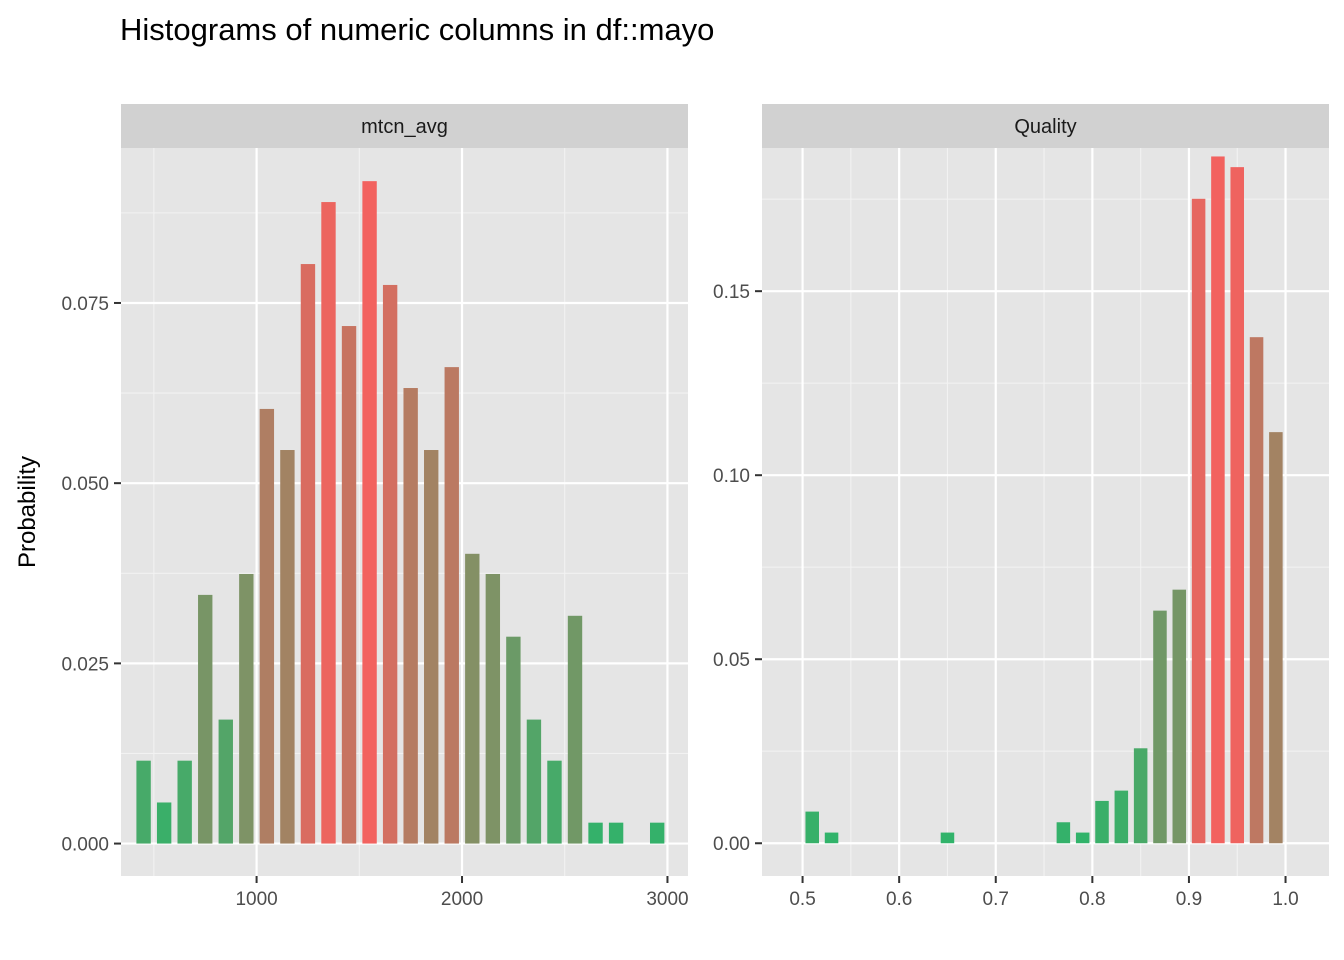 The height and width of the screenshot is (960, 1344). Describe the element at coordinates (667, 899) in the screenshot. I see `x-tick-label: 3000` at that location.